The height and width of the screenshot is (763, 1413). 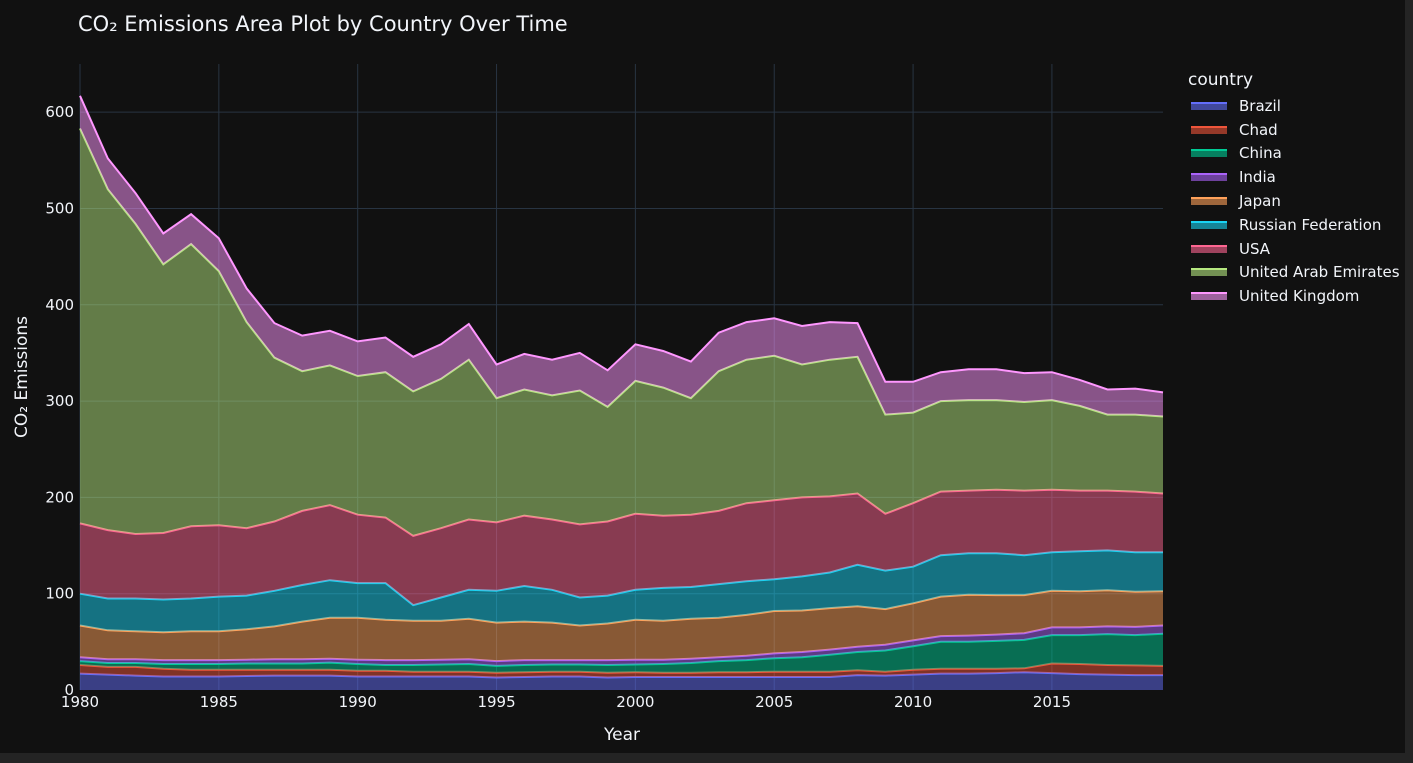 What do you see at coordinates (1319, 272) in the screenshot?
I see `legend-label: United Arab Emirates` at bounding box center [1319, 272].